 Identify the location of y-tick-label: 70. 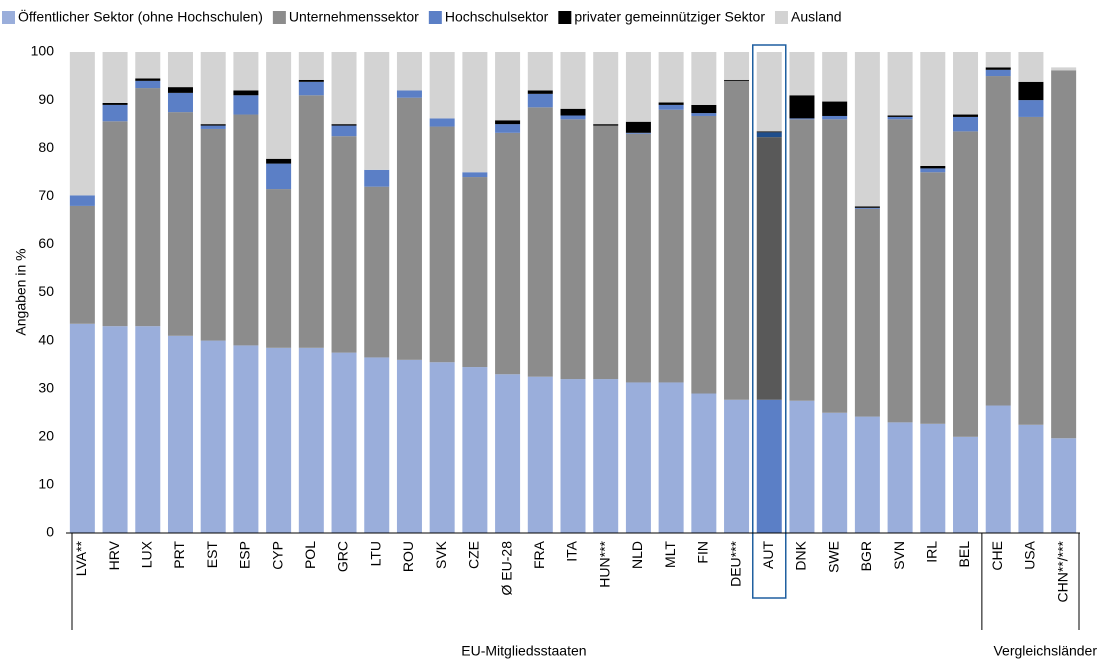
(46, 195).